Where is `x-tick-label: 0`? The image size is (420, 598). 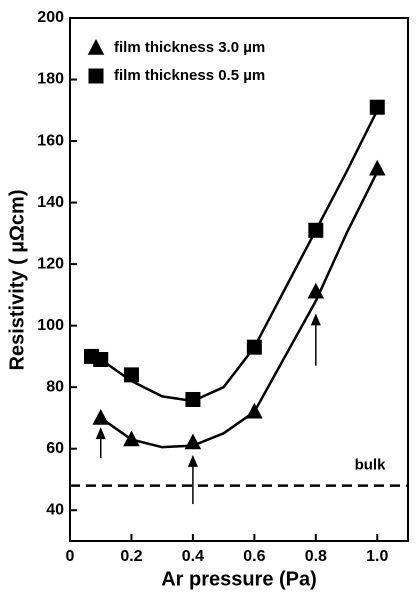 x-tick-label: 0 is located at coordinates (70, 556).